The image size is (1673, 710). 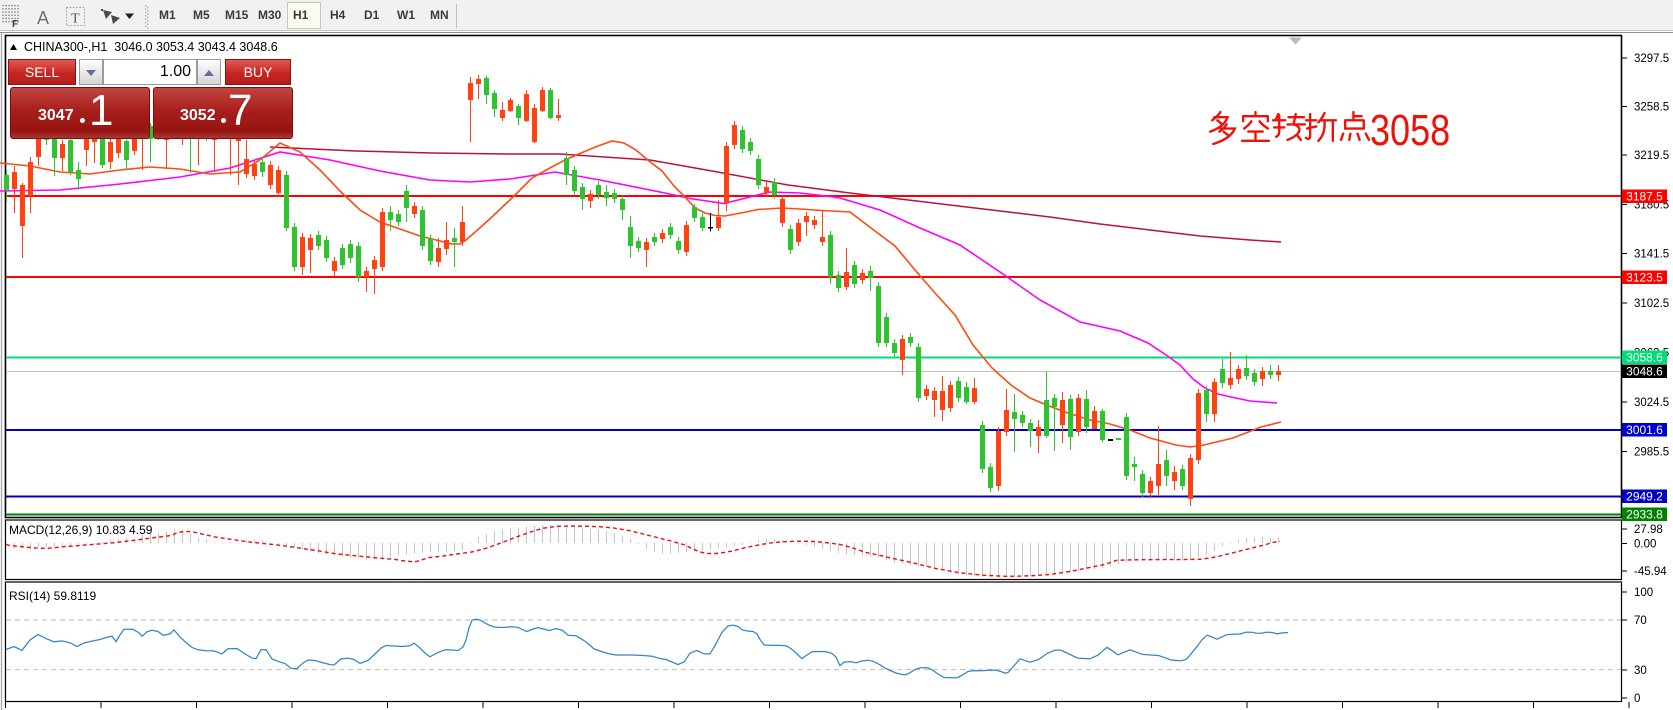 What do you see at coordinates (75, 19) in the screenshot?
I see `svg-text: T` at bounding box center [75, 19].